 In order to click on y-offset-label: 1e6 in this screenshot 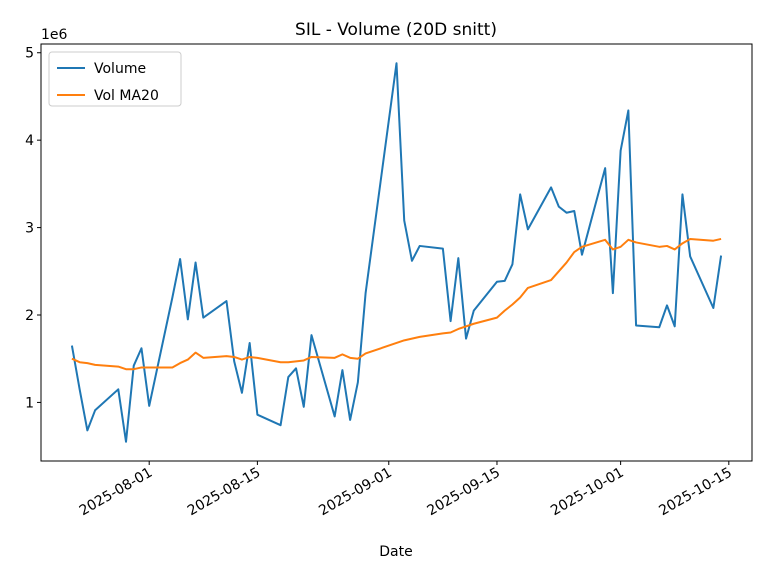, I will do `click(54, 35)`.